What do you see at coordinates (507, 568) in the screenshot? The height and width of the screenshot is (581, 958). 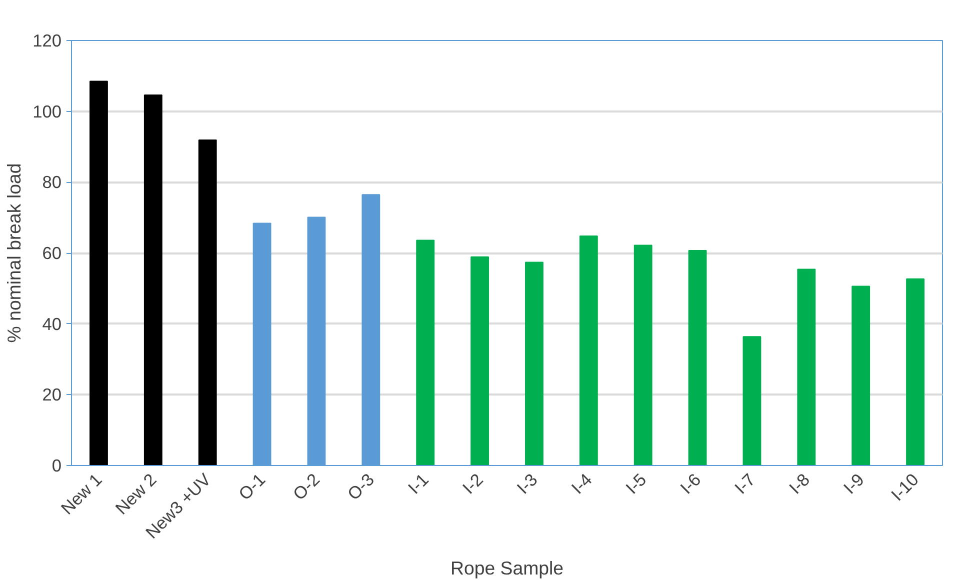 I see `x-axis-title: Rope Sample` at bounding box center [507, 568].